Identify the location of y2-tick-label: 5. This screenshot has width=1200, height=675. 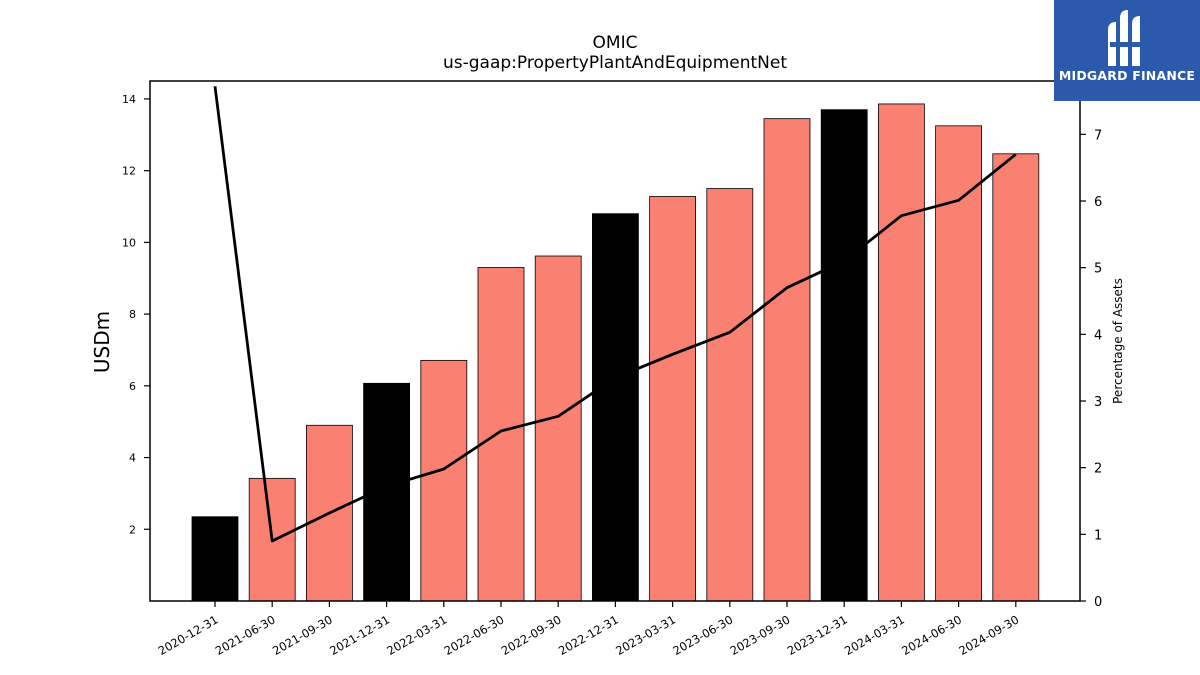
(1098, 269).